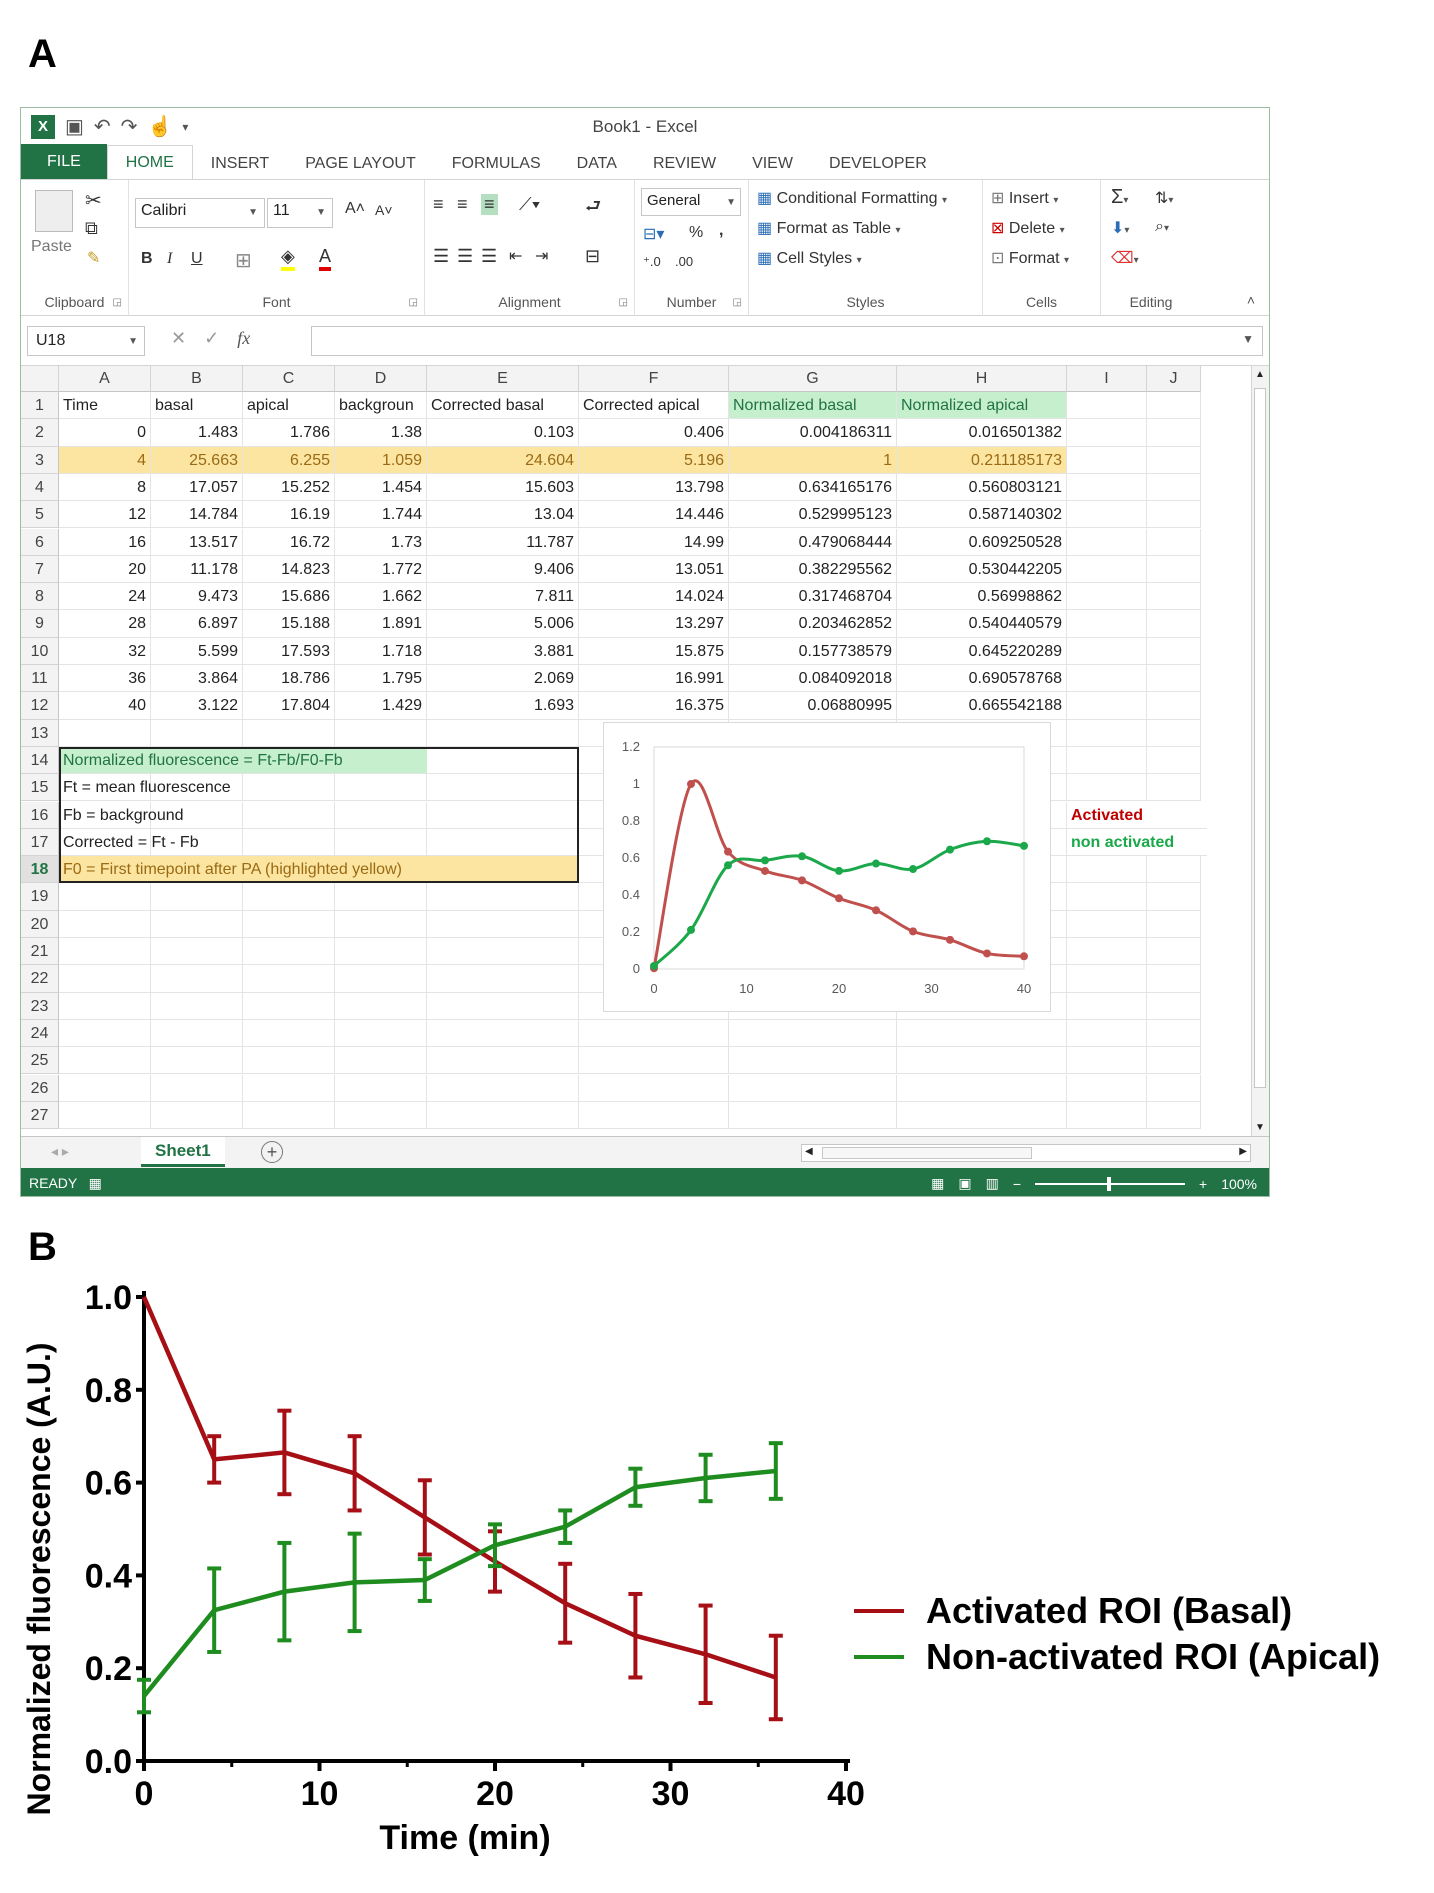  What do you see at coordinates (593, 256) in the screenshot?
I see `merge-center-icon: ⊟` at bounding box center [593, 256].